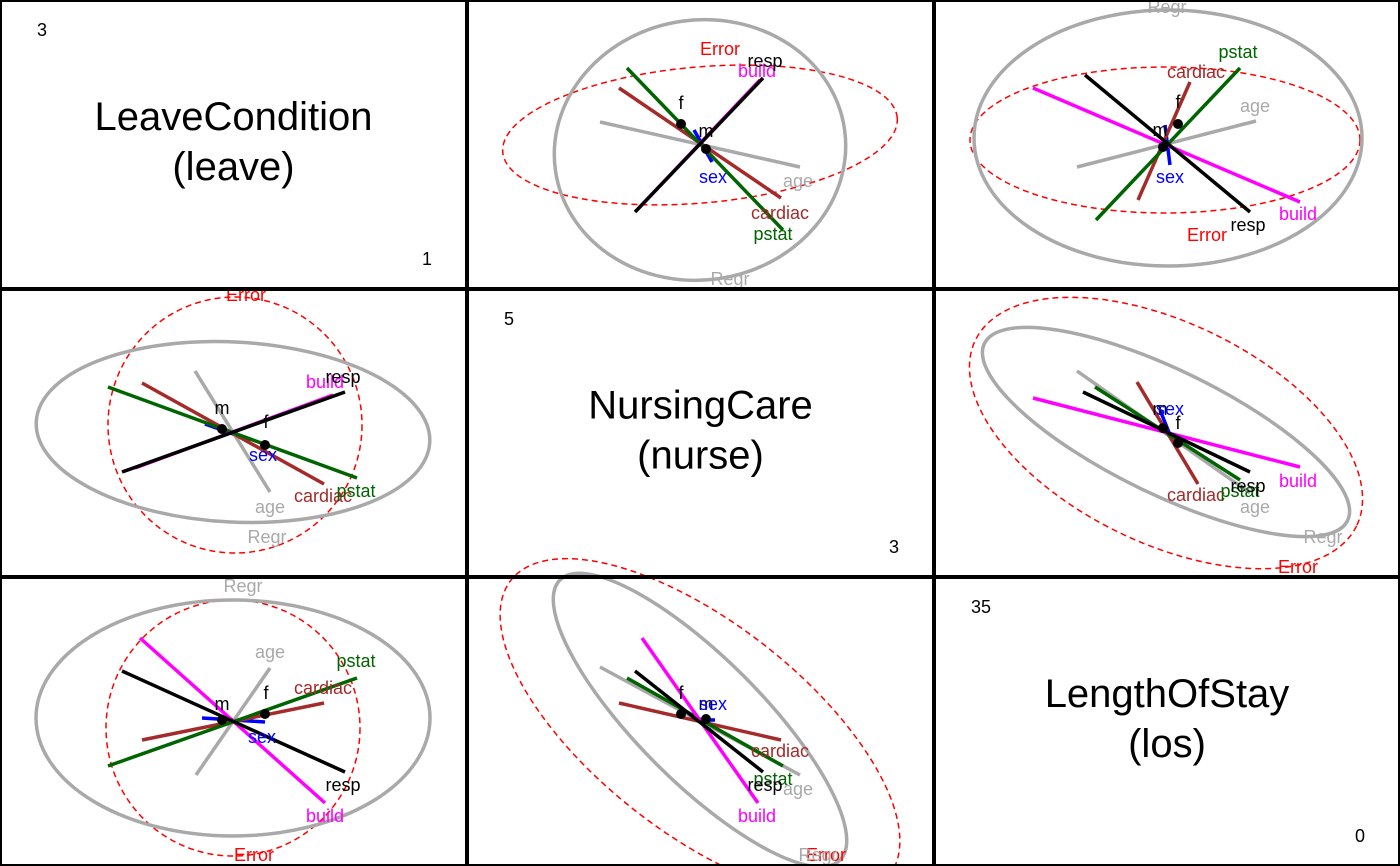 The width and height of the screenshot is (1400, 866). Describe the element at coordinates (894, 547) in the screenshot. I see `range-min: 3` at that location.